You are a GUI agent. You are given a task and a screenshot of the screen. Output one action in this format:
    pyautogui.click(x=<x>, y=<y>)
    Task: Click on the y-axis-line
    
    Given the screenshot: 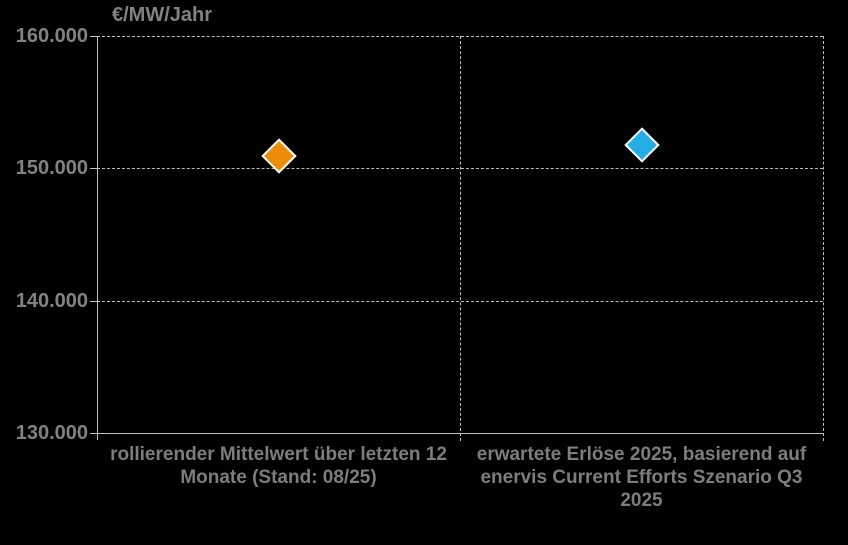 What is the action you would take?
    pyautogui.click(x=97, y=234)
    